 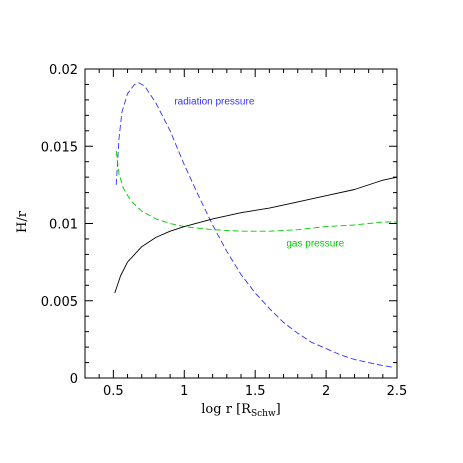 What do you see at coordinates (278, 409) in the screenshot?
I see `x-axis-label-bracket-close: ]` at bounding box center [278, 409].